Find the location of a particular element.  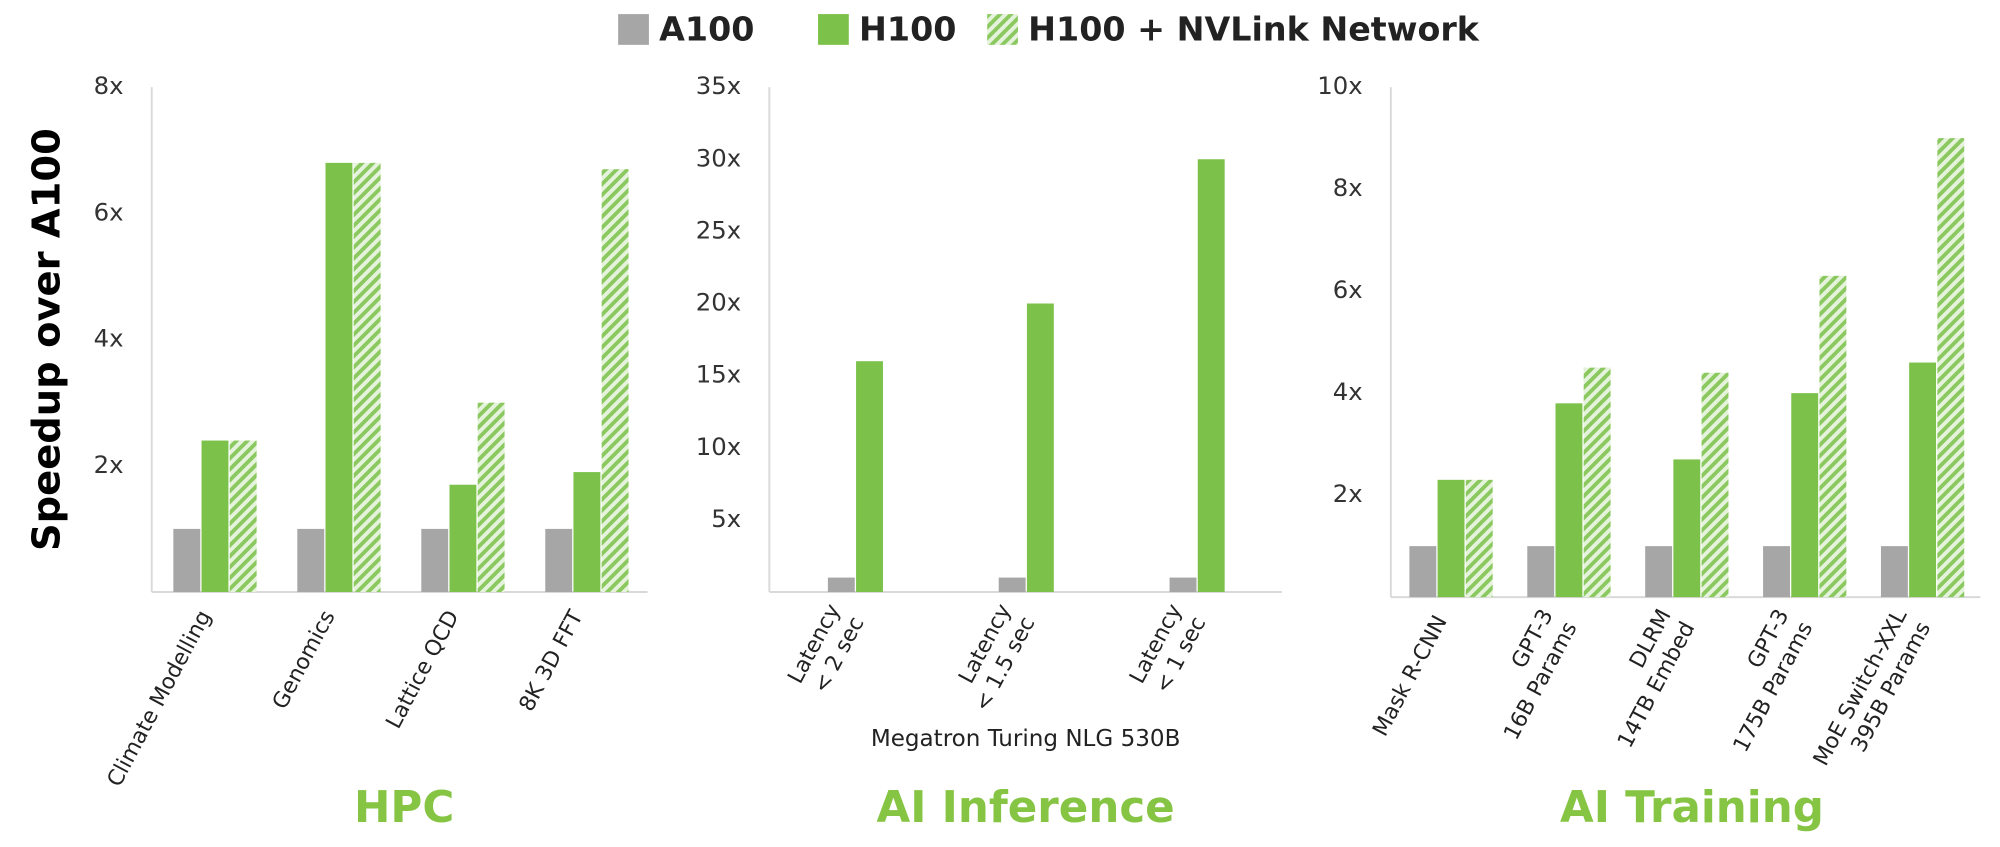

y-tick-label: 20x is located at coordinates (718, 302).